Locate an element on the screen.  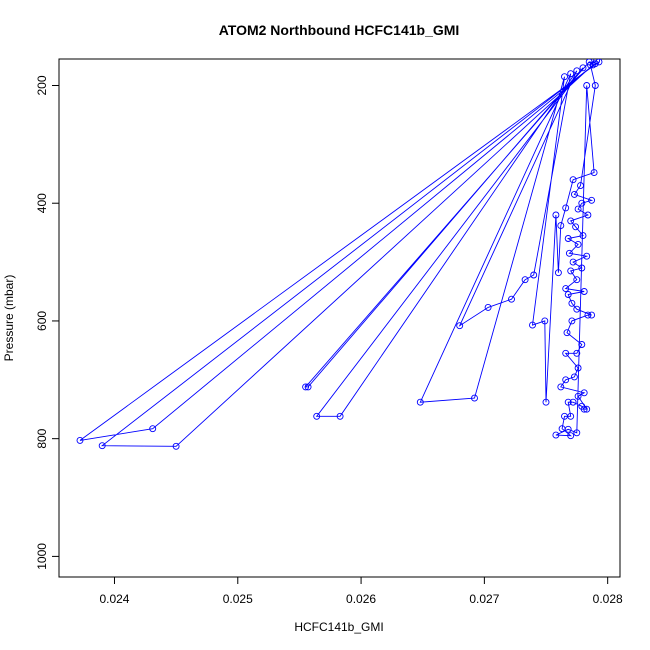
y-tick-label: 800 is located at coordinates (42, 438).